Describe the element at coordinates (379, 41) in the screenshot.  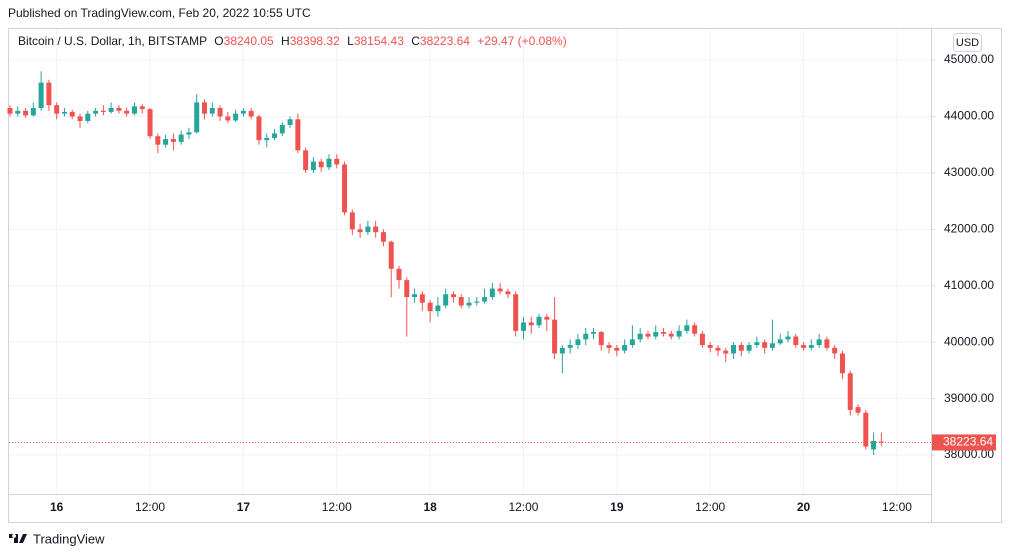
I see `ohlc-value: 38154.43` at that location.